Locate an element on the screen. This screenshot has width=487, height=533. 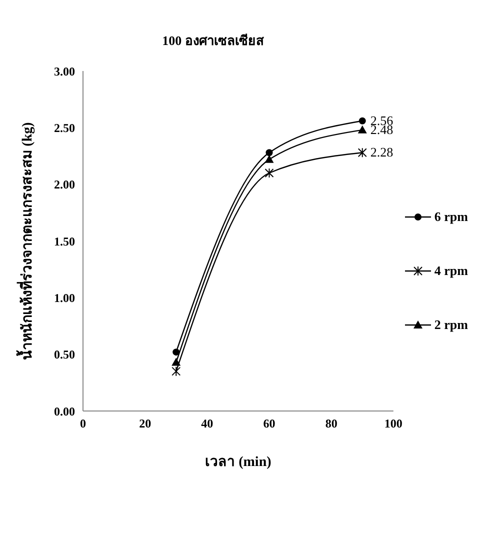
x-tick-label: 20 is located at coordinates (145, 423).